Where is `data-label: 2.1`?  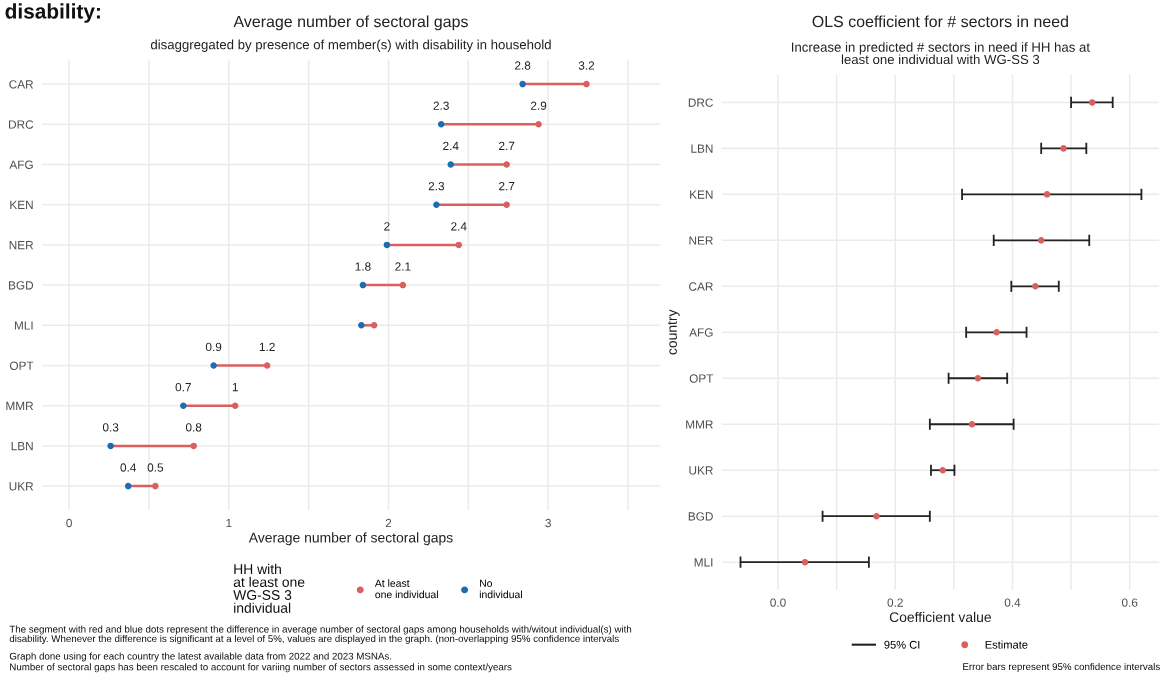 data-label: 2.1 is located at coordinates (403, 266).